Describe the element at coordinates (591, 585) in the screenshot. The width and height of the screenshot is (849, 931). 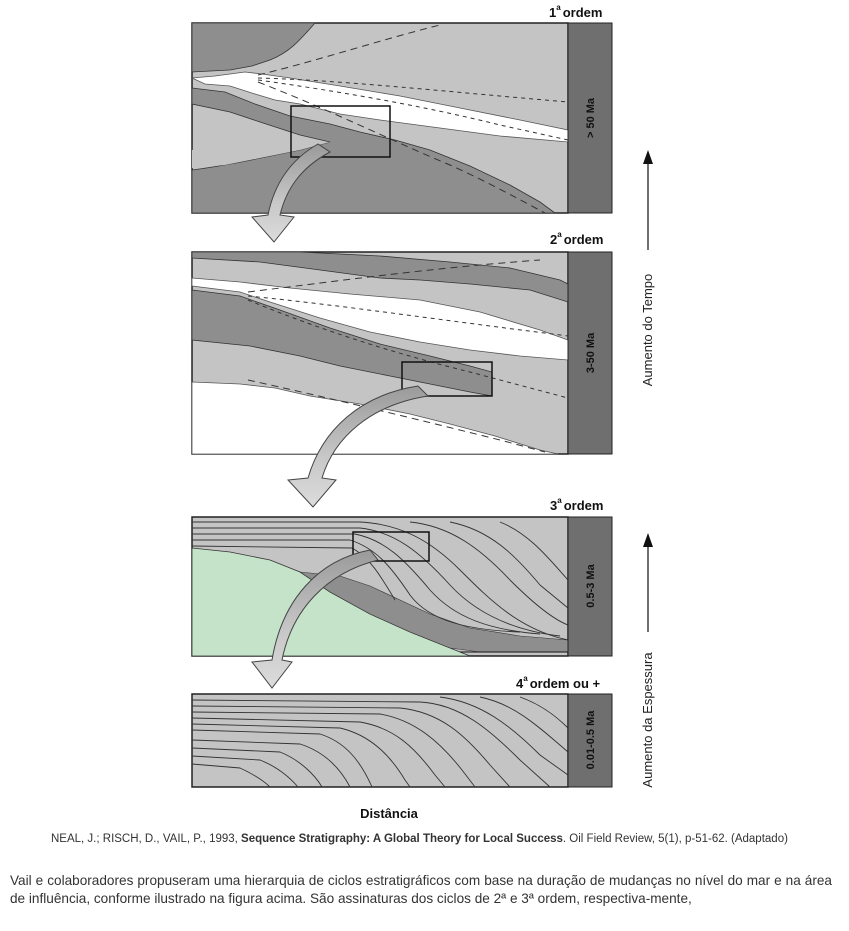
I see `panel-3-duration: 0.5-3 Ma` at that location.